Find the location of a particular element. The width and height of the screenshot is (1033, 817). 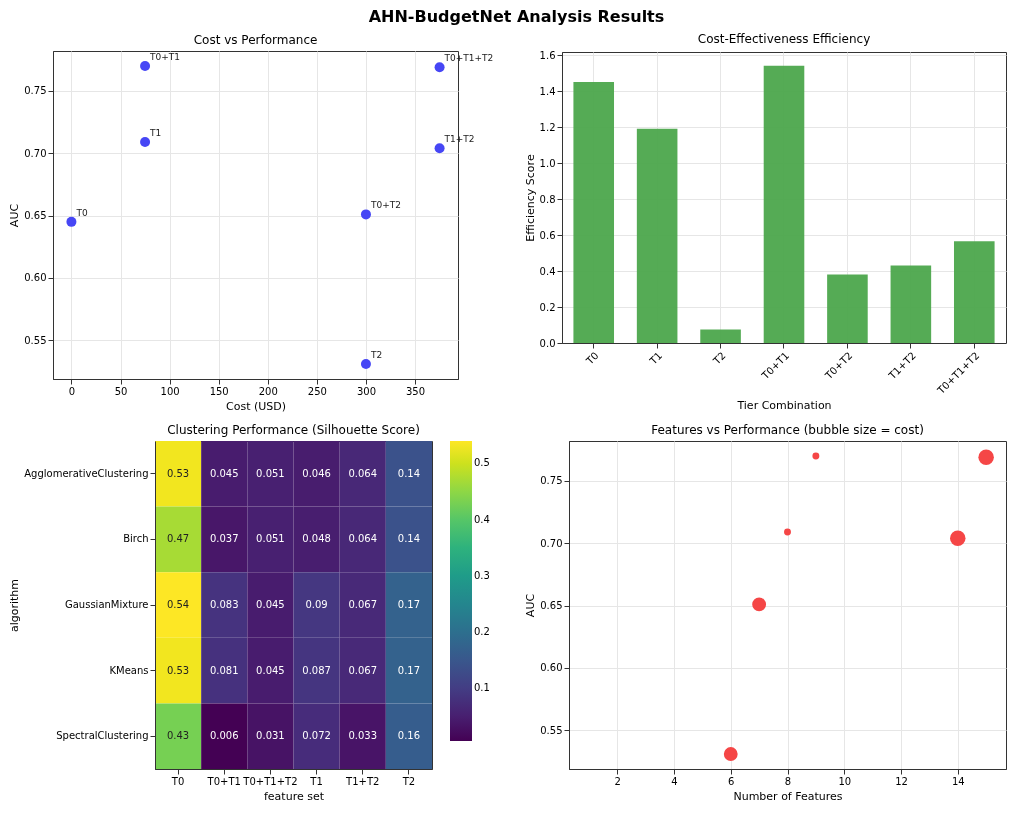

x-axis-title: Cost (USD) is located at coordinates (256, 406).